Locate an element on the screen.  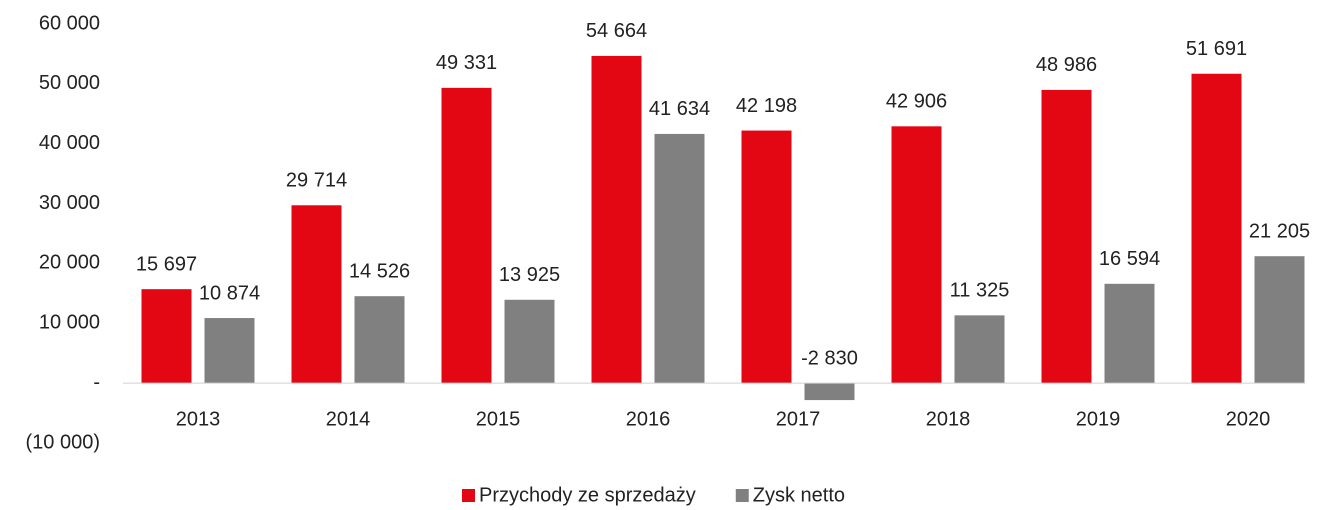
y-tick-label: 60 000 is located at coordinates (69, 23).